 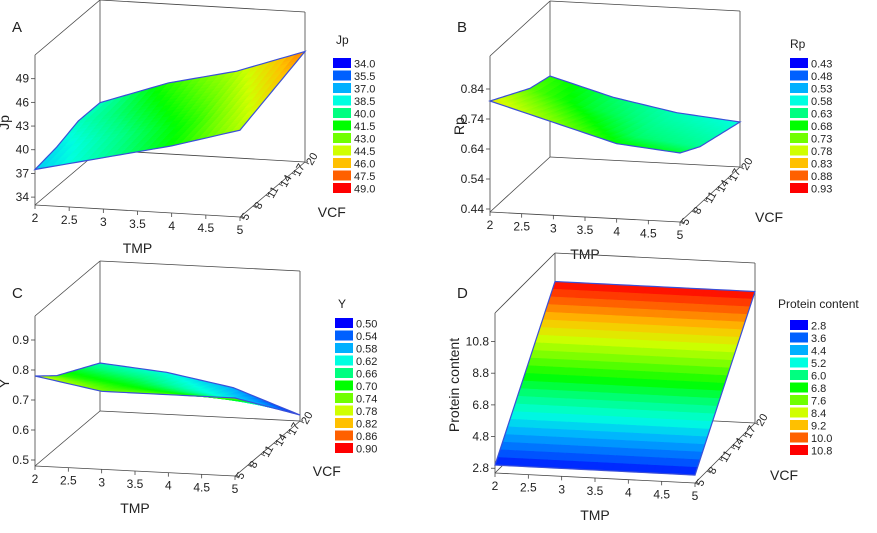 I want to click on x-tick-label: 3, so click(x=561, y=489).